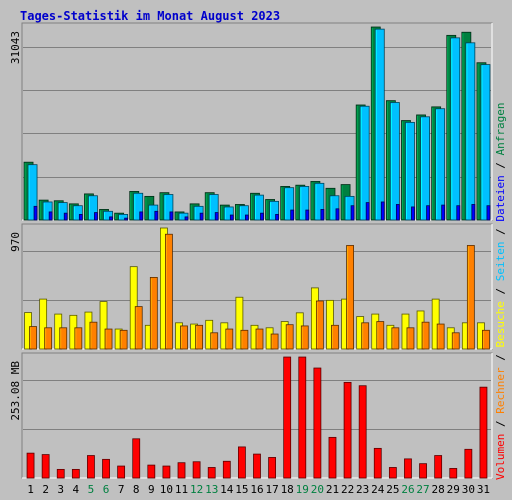 This screenshot has width=512, height=500. Describe the element at coordinates (15, 391) in the screenshot. I see `y-axis-max-label: 253.08 MB` at that location.